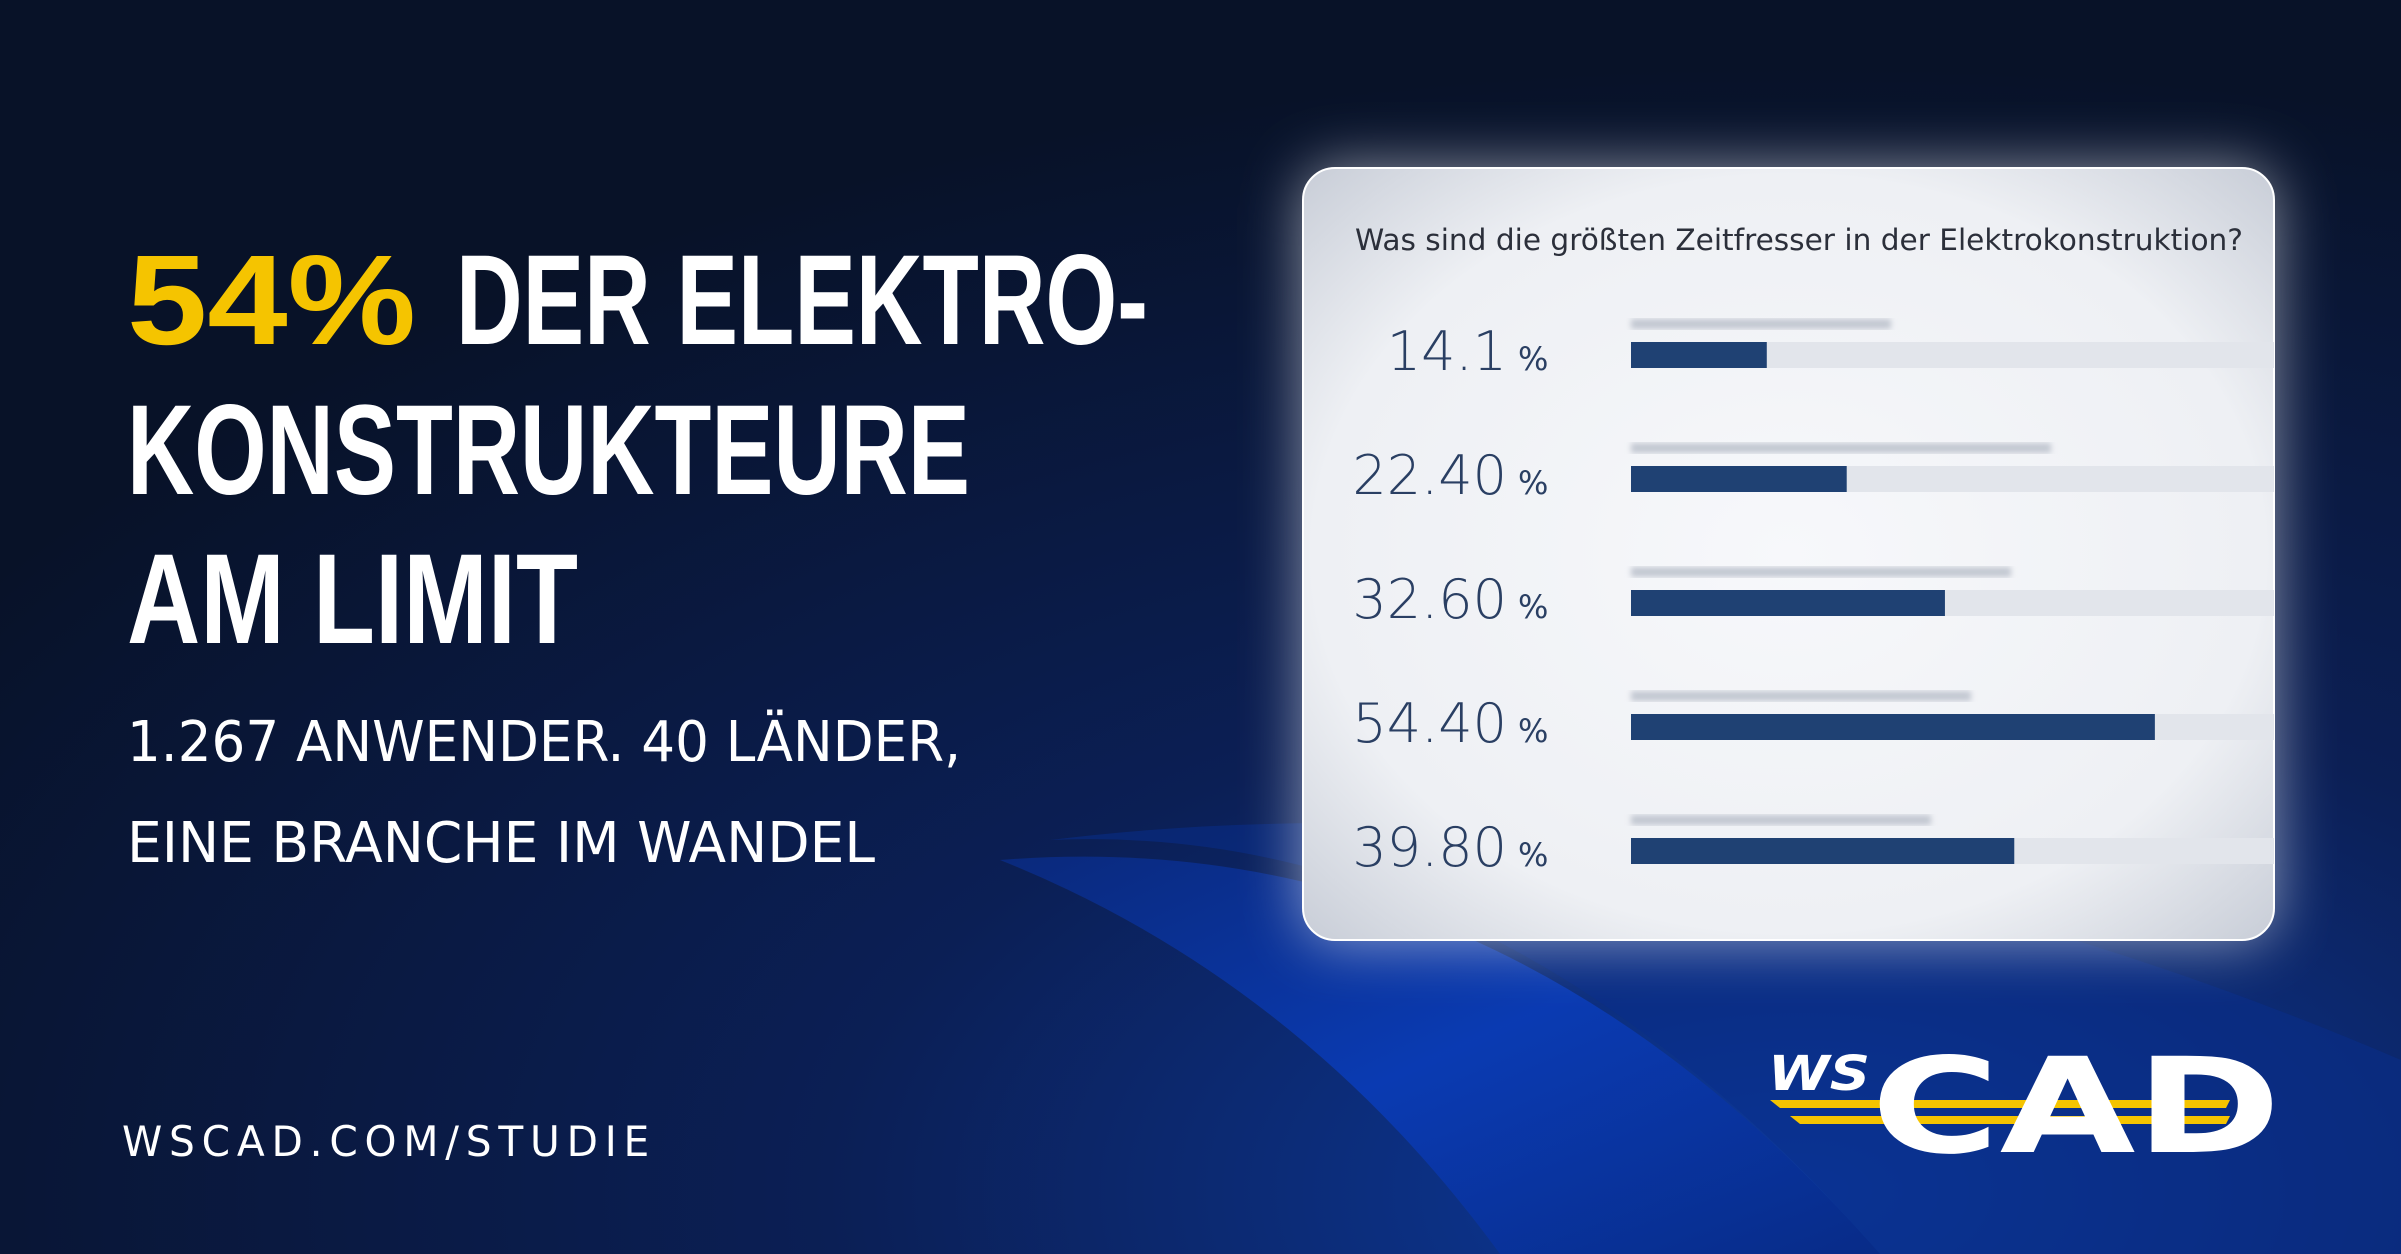  I want to click on value-label: 22.40, so click(1429, 475).